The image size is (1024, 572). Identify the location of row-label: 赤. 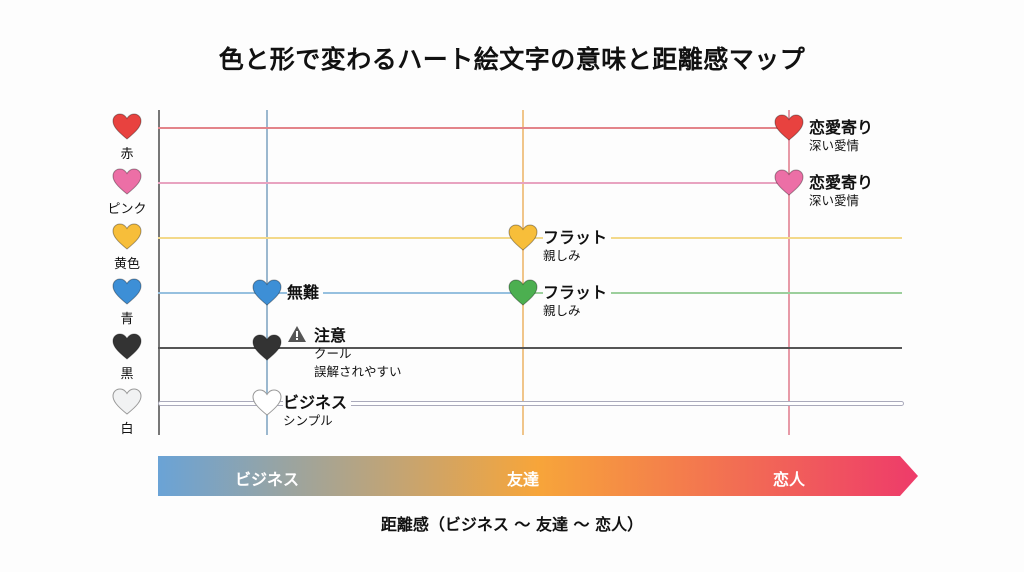
(127, 154).